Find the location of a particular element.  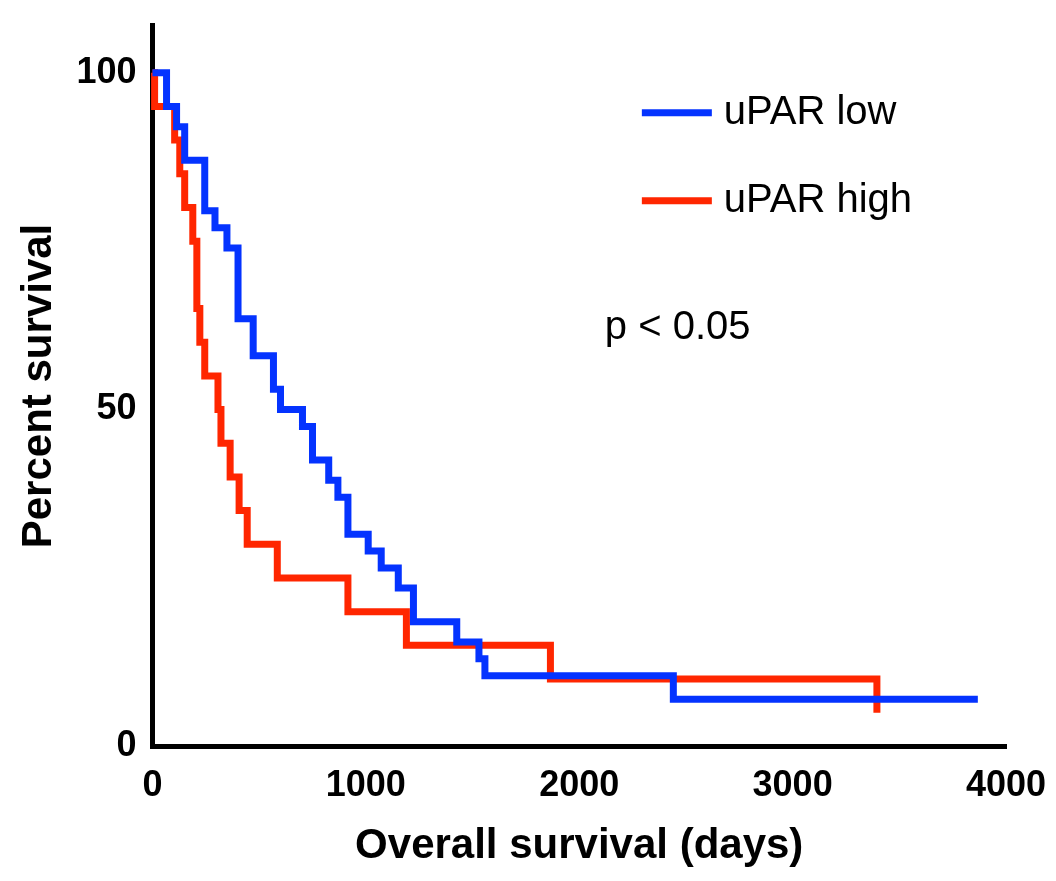

y-axis-title: Percent survival is located at coordinates (36, 386).